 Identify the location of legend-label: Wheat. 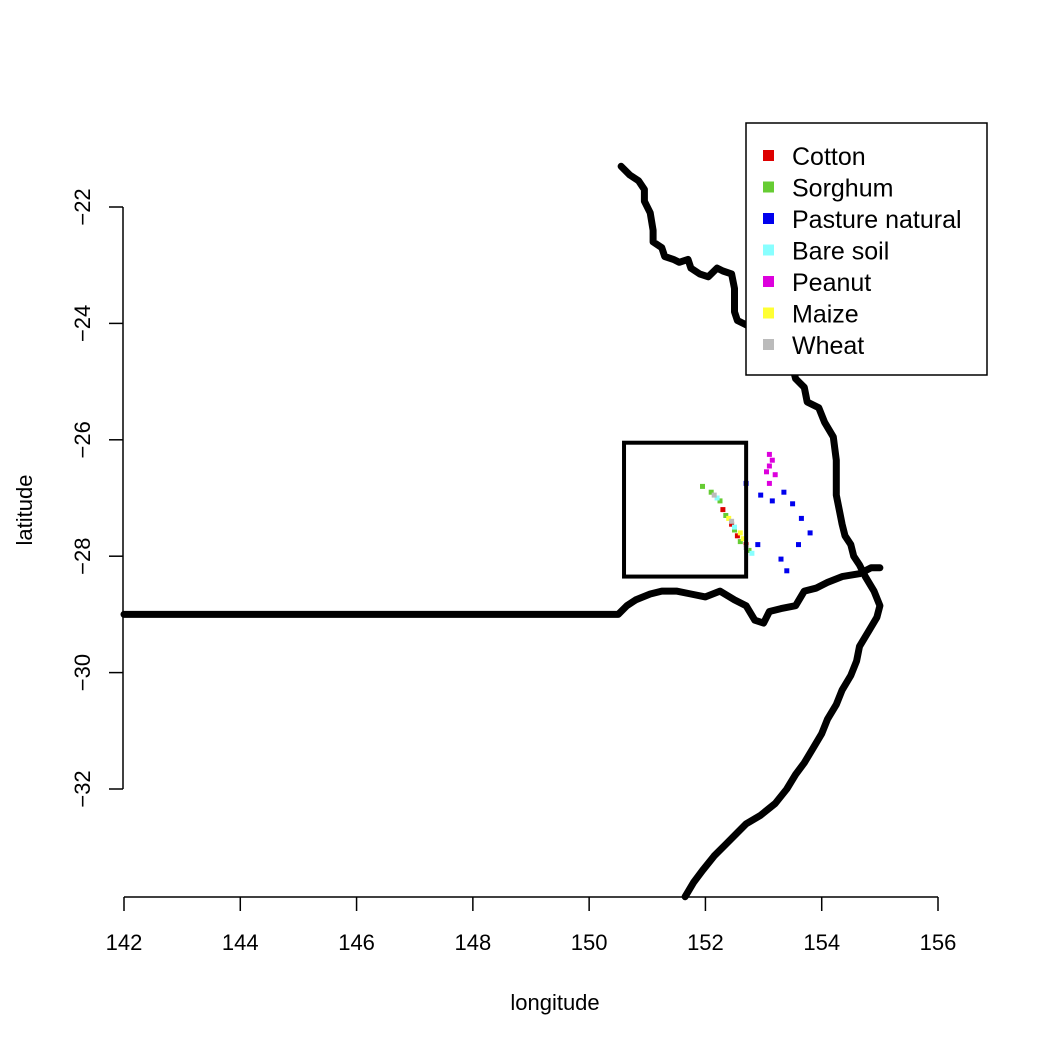
(828, 346).